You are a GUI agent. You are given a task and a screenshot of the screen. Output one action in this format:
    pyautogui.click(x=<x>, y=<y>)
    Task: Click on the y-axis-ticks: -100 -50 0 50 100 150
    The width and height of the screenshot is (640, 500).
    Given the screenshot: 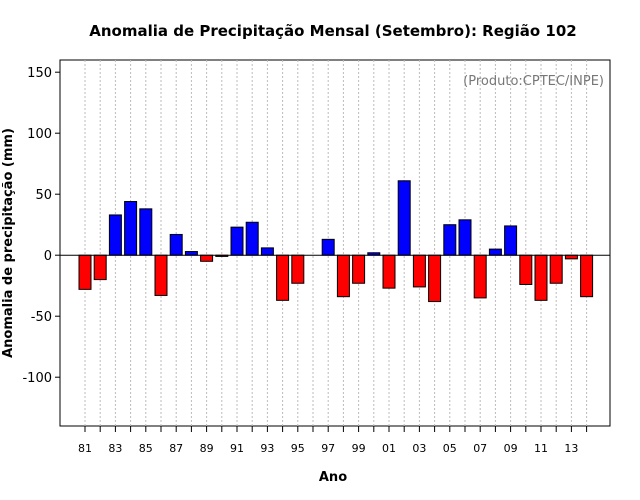 What is the action you would take?
    pyautogui.click(x=41, y=226)
    